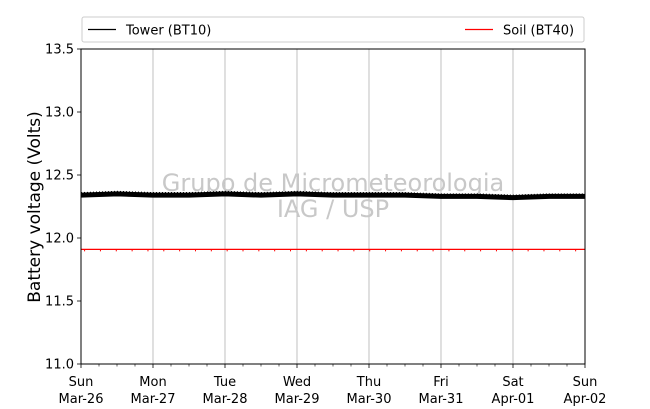 The image size is (650, 409). I want to click on y-tick-label: 12.0, so click(59, 239).